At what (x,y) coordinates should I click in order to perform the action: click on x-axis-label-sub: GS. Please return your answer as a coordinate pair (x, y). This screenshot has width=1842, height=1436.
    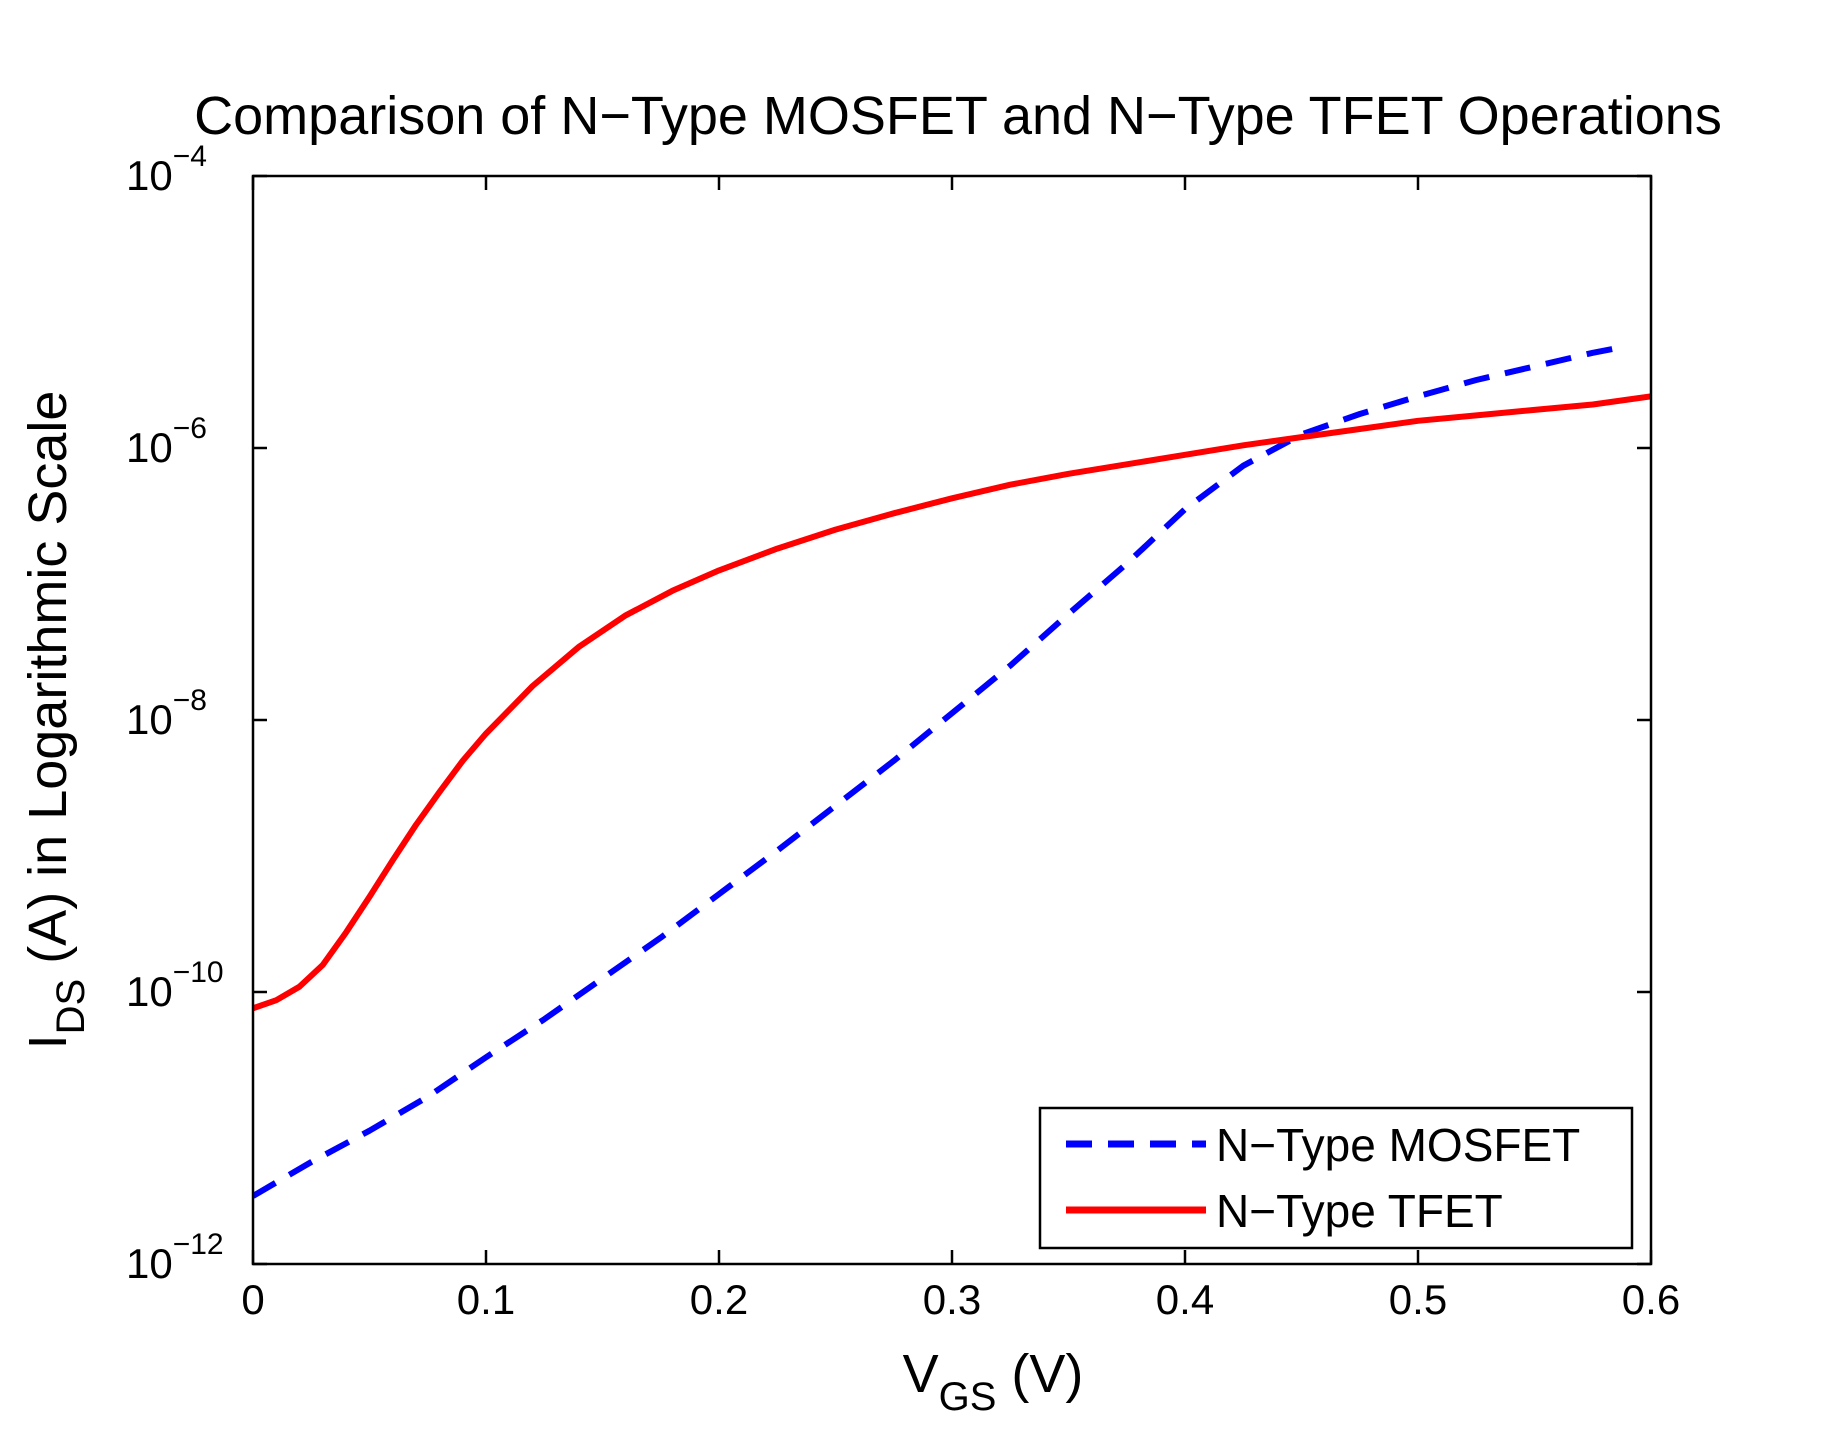
    Looking at the image, I should click on (968, 1397).